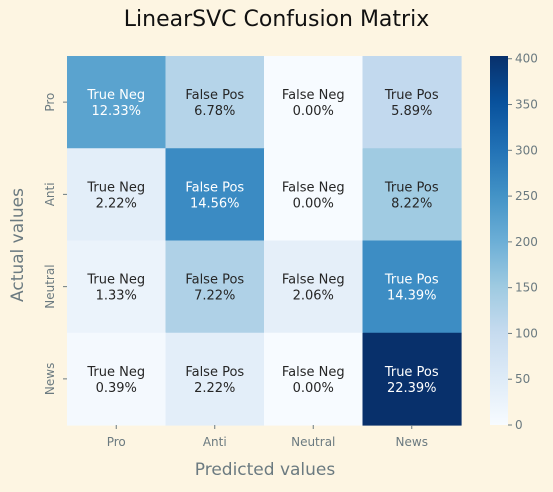 The height and width of the screenshot is (492, 553). Describe the element at coordinates (214, 296) in the screenshot. I see `cell-percent: 7.22%` at that location.